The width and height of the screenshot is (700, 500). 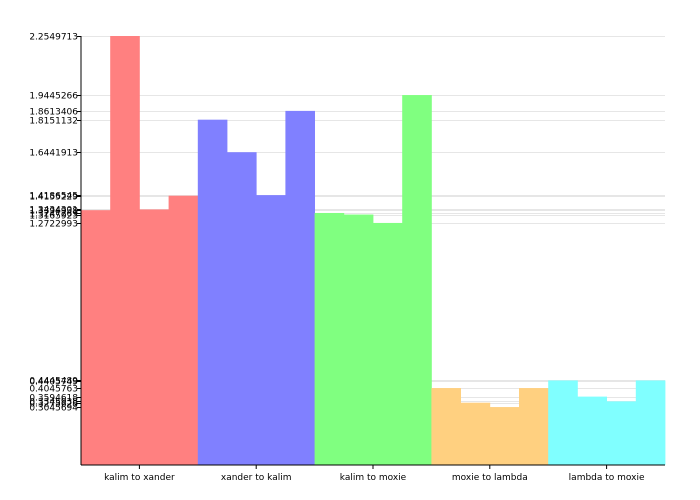 I want to click on y-tick-label: 0.3275628, so click(x=53, y=405).